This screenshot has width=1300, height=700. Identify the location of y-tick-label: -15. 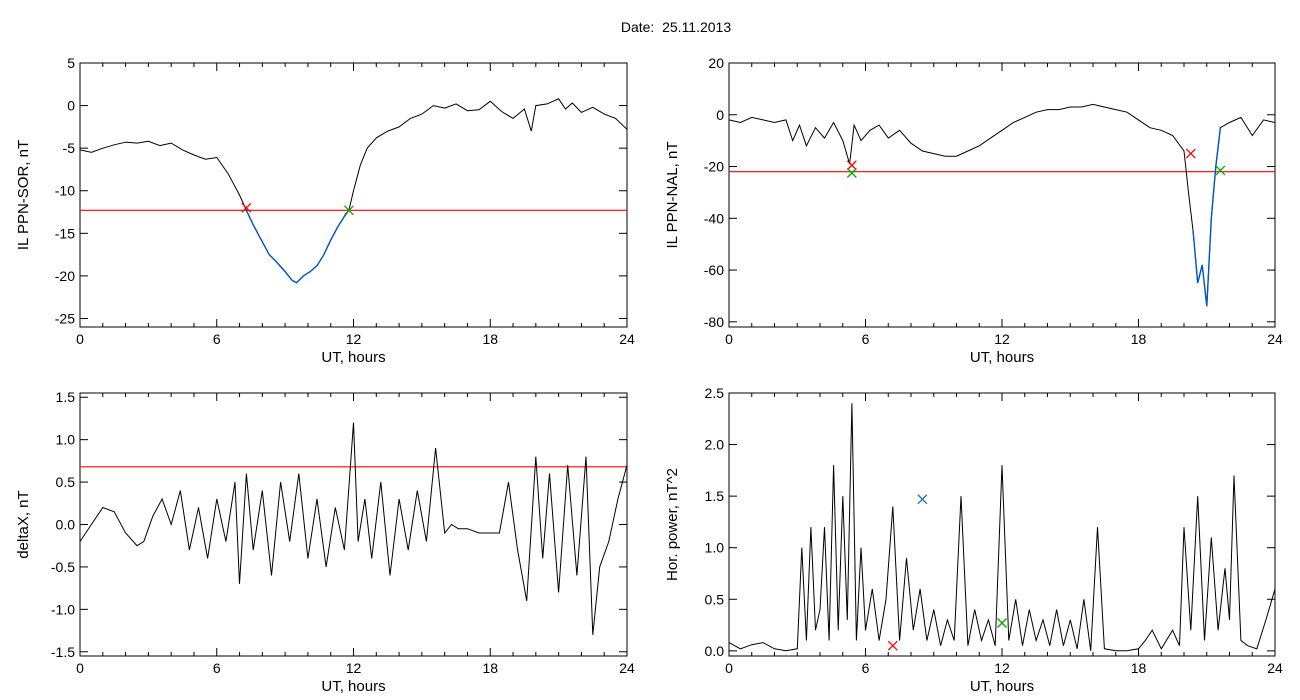
(65, 233).